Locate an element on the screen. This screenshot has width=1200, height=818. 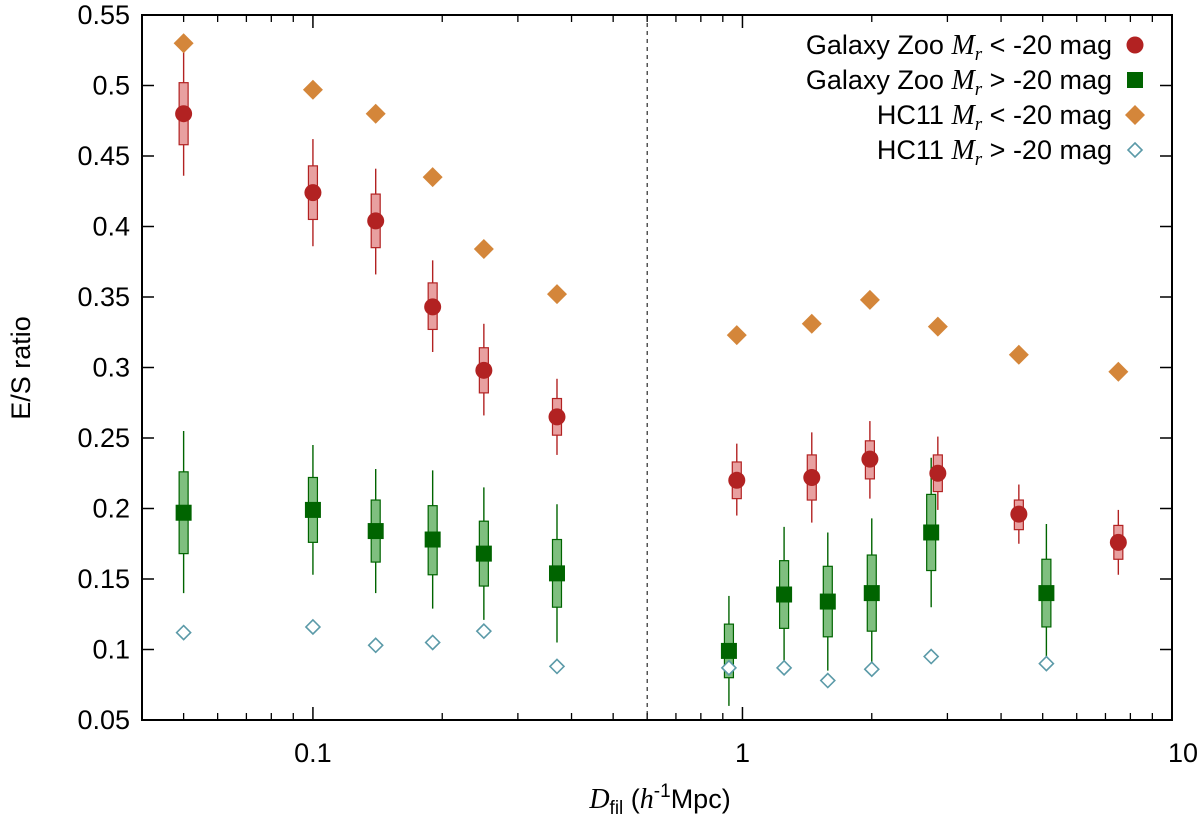
y-tick-label: 0.2 is located at coordinates (111, 509).